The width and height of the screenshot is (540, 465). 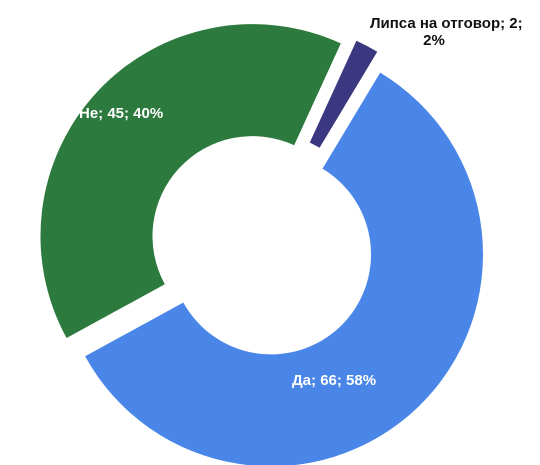 I want to click on label-ne: Не; 45; 40%, so click(x=121, y=113).